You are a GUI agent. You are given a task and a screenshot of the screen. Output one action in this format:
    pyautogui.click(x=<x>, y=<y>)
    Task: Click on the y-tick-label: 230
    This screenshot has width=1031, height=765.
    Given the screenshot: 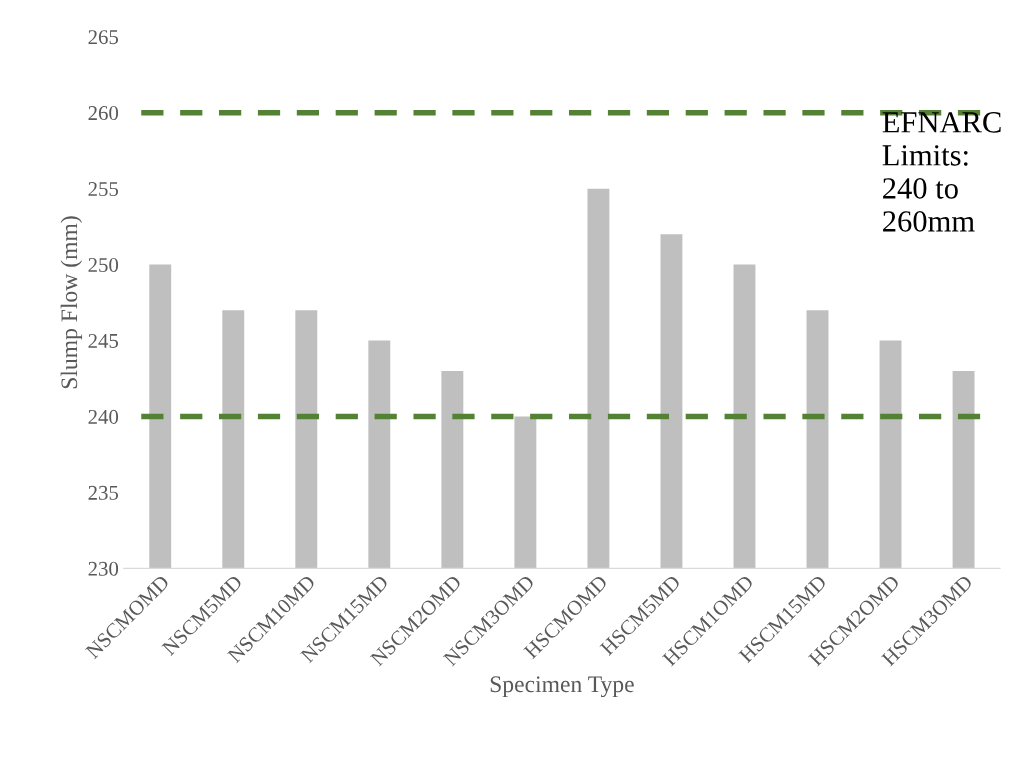 What is the action you would take?
    pyautogui.click(x=103, y=568)
    